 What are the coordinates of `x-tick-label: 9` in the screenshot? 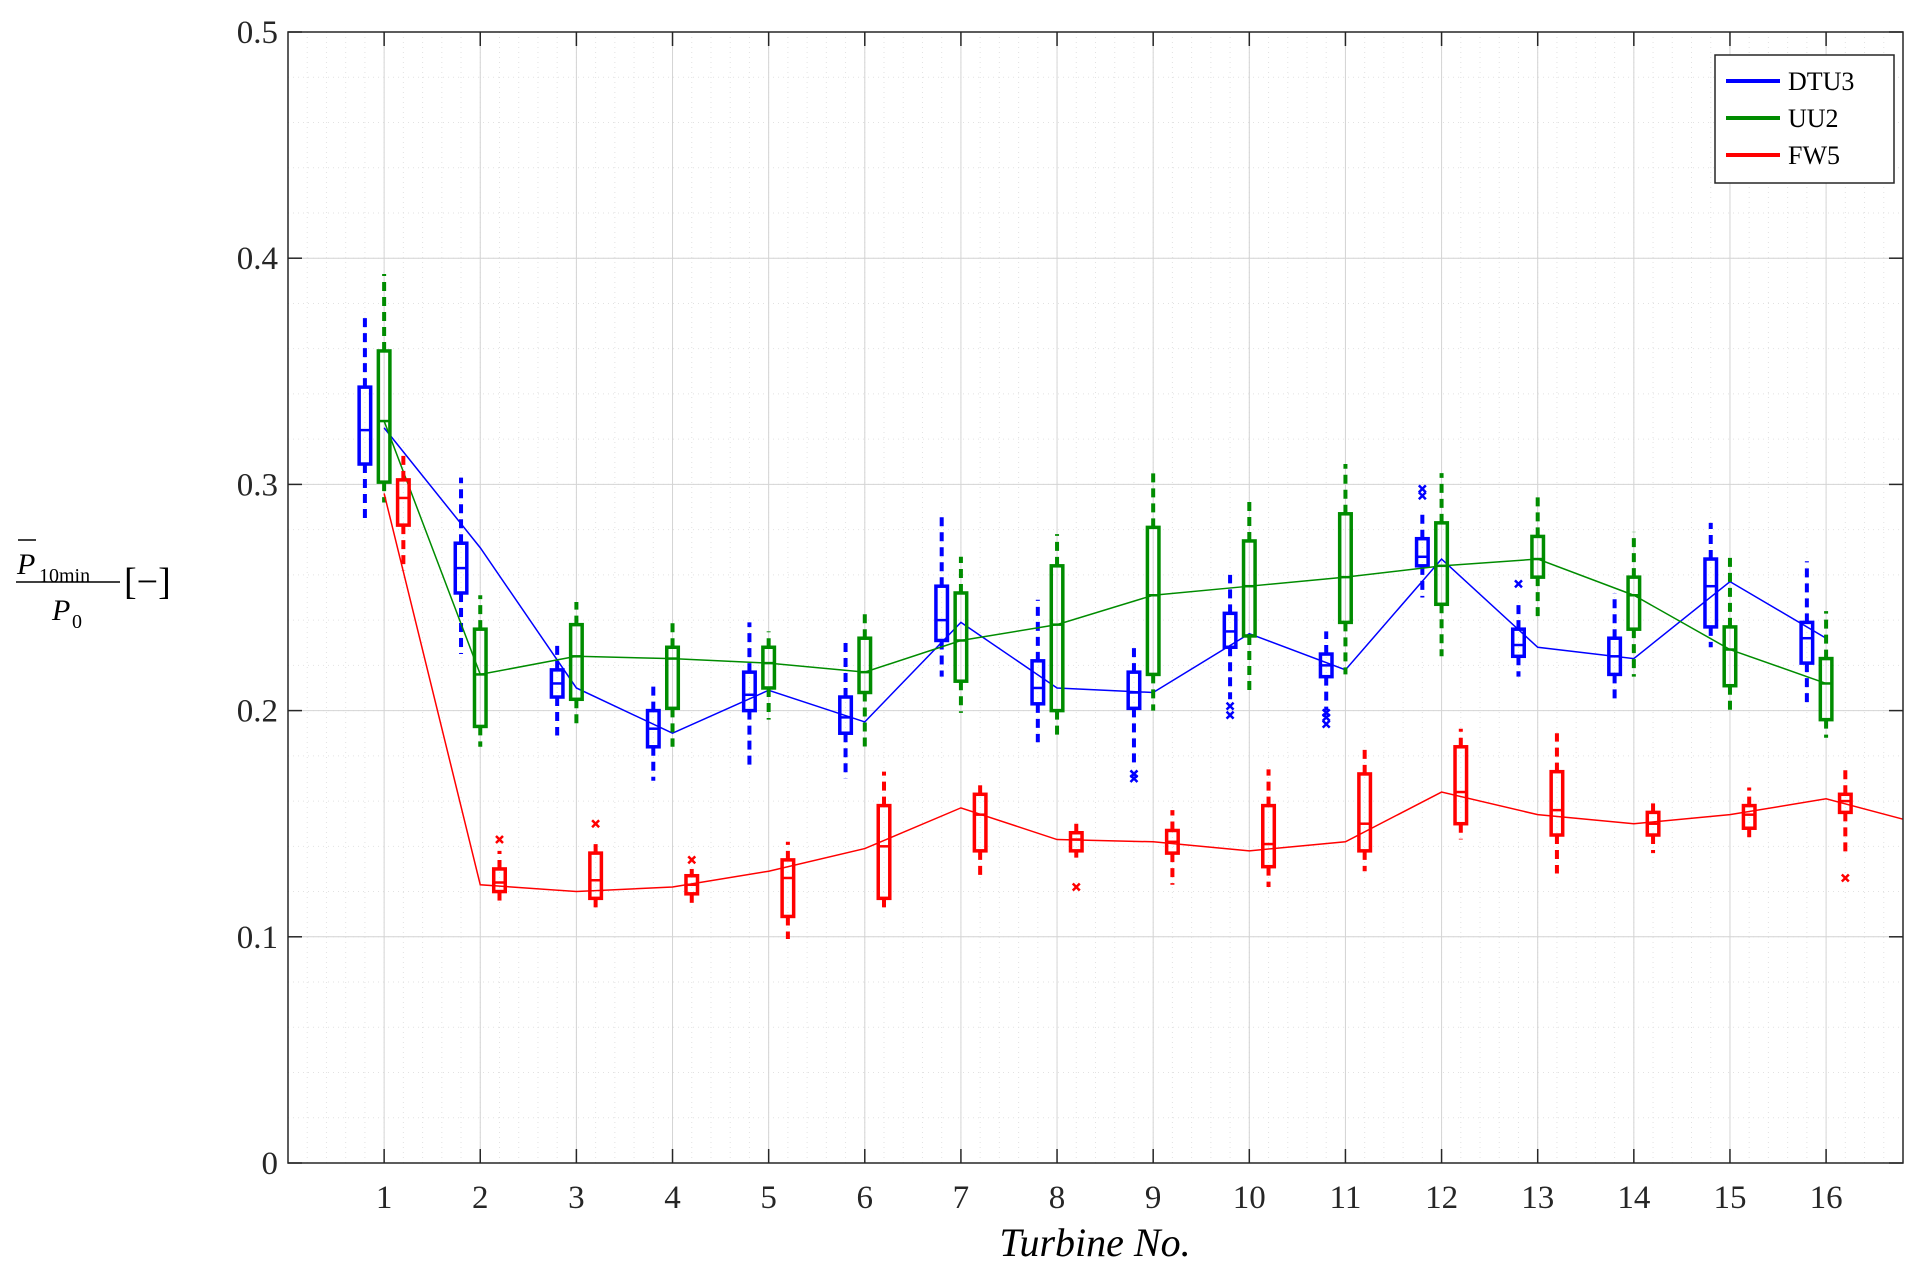 It's located at (1153, 1198).